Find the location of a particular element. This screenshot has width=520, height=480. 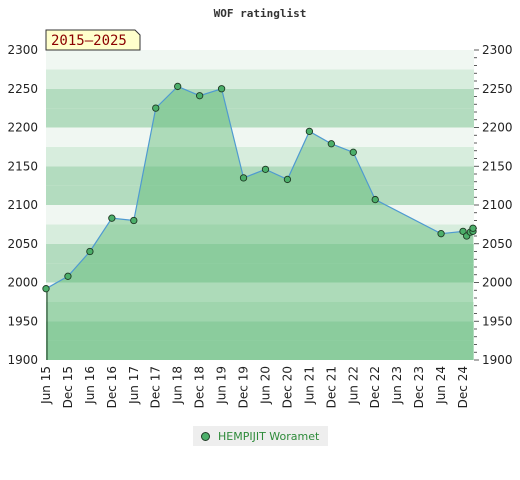

x-tick-label: Dec 16 is located at coordinates (112, 387).